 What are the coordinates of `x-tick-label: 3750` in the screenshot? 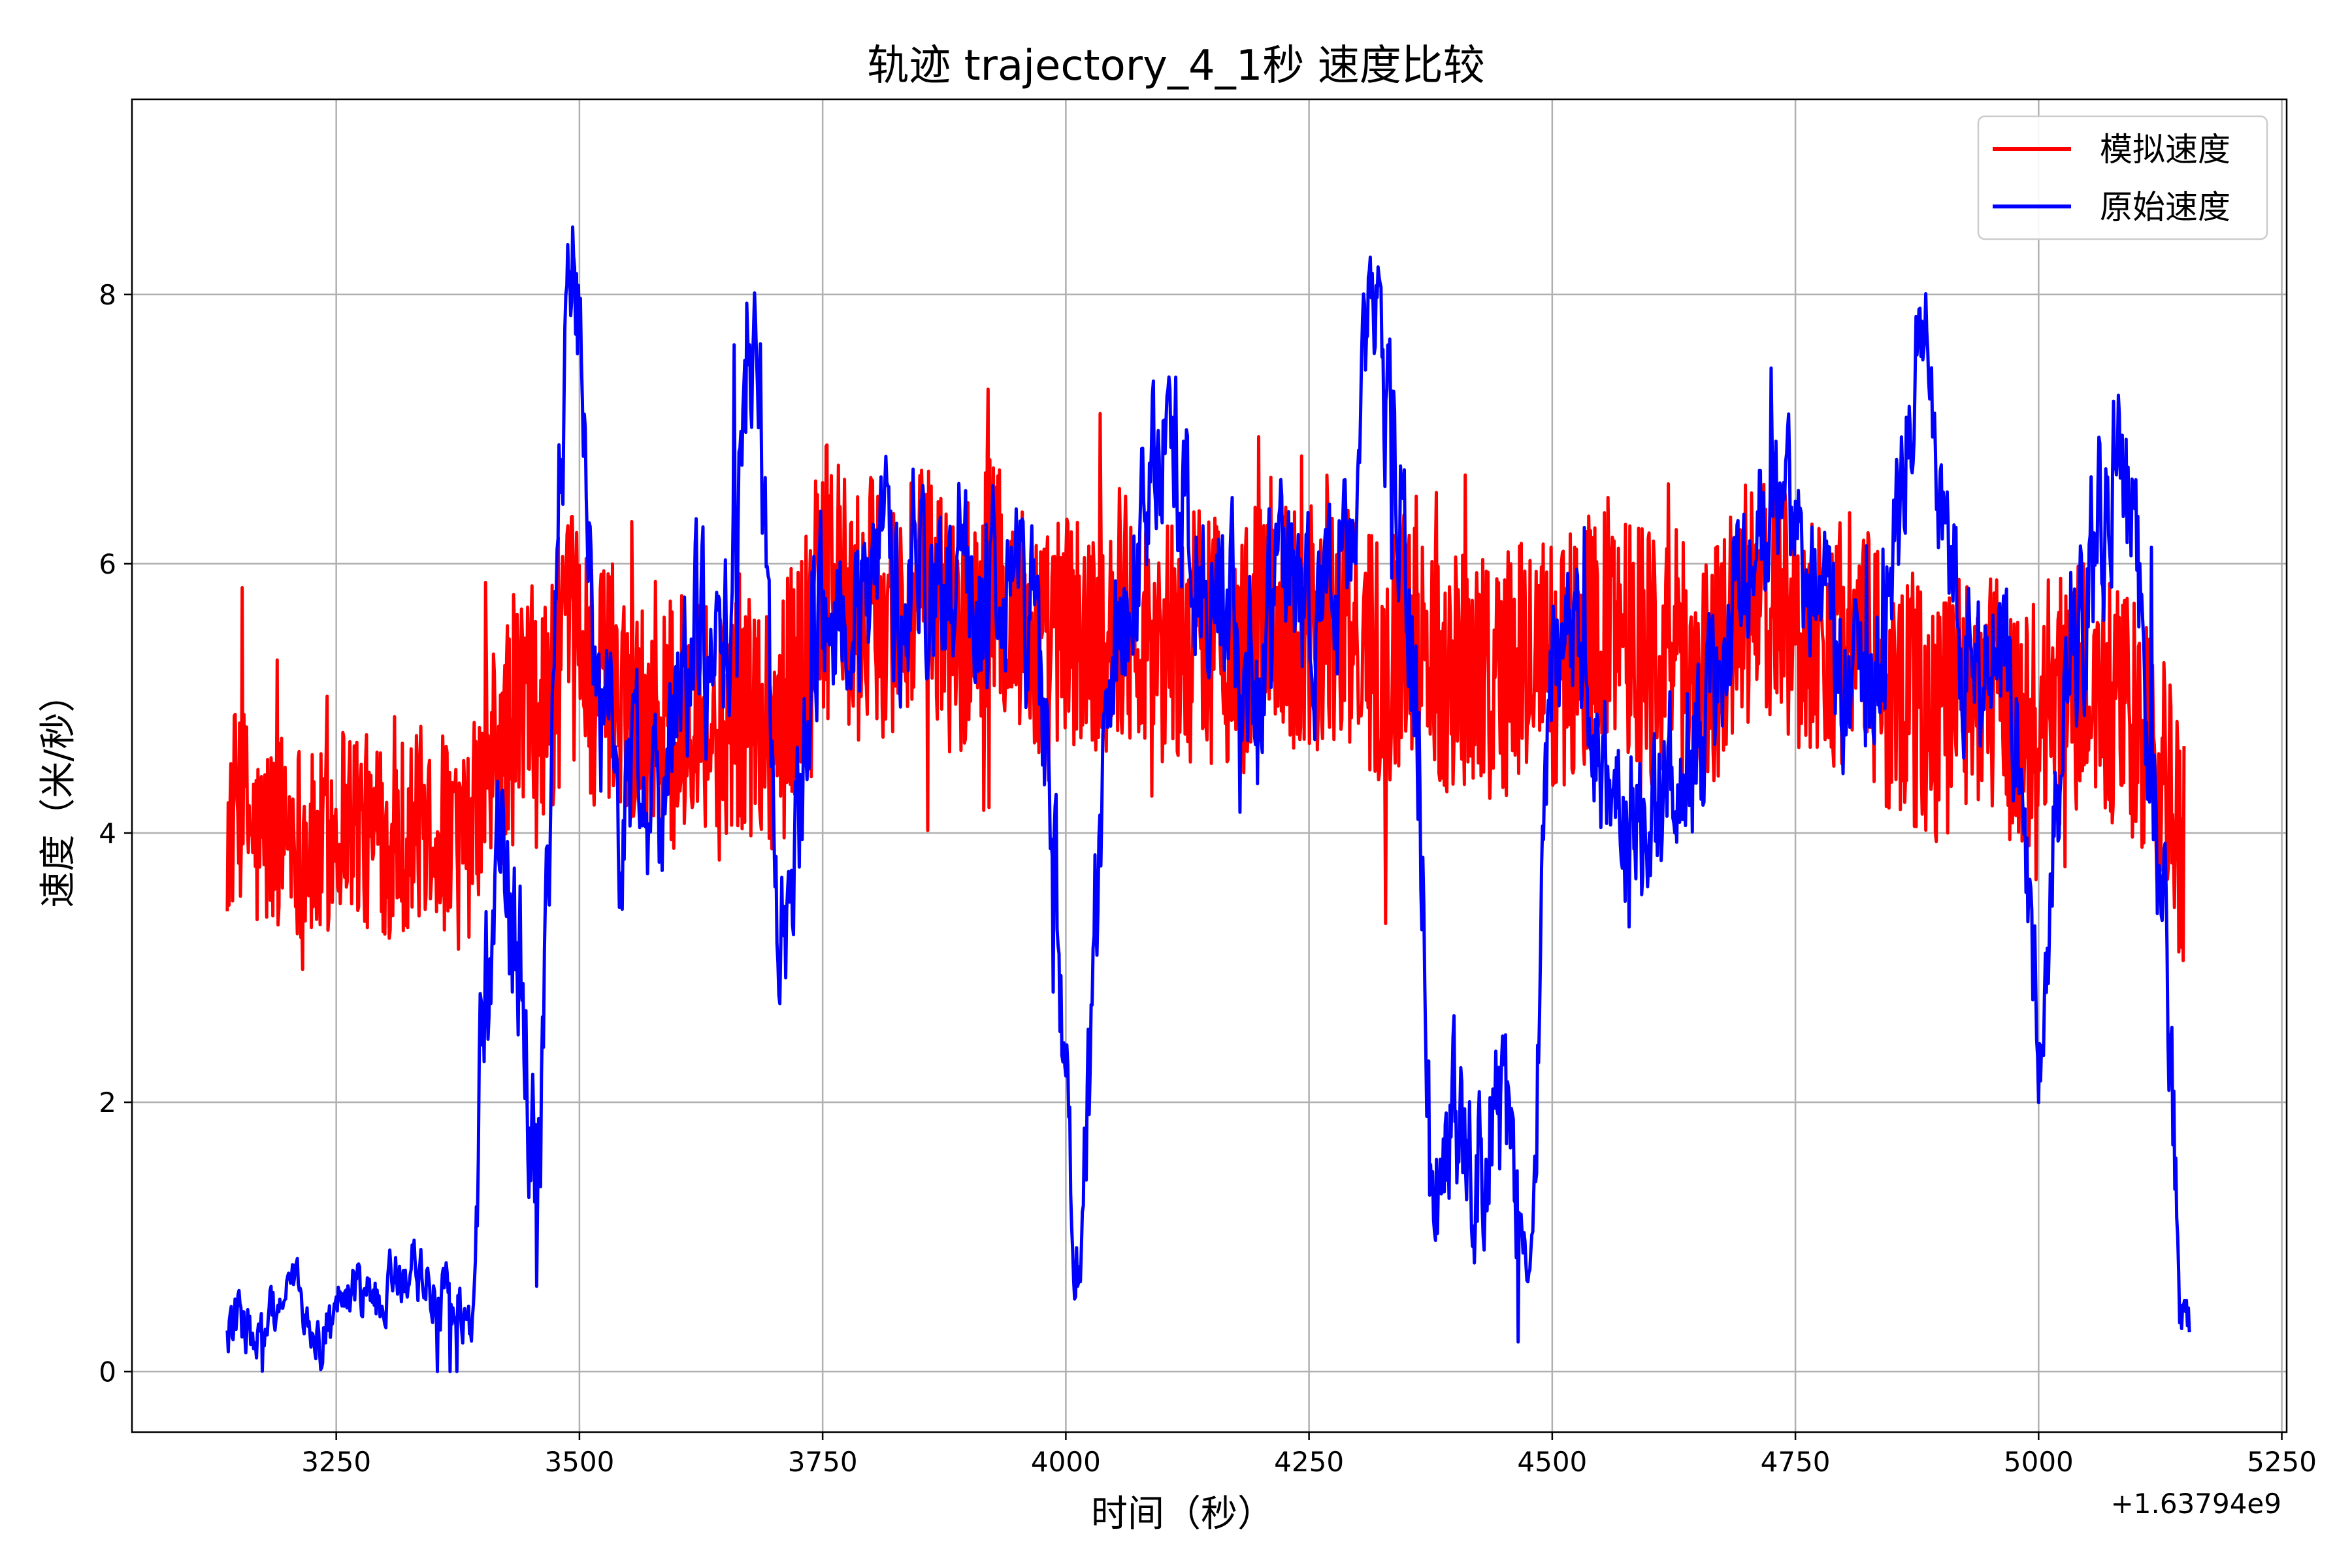 It's located at (823, 1462).